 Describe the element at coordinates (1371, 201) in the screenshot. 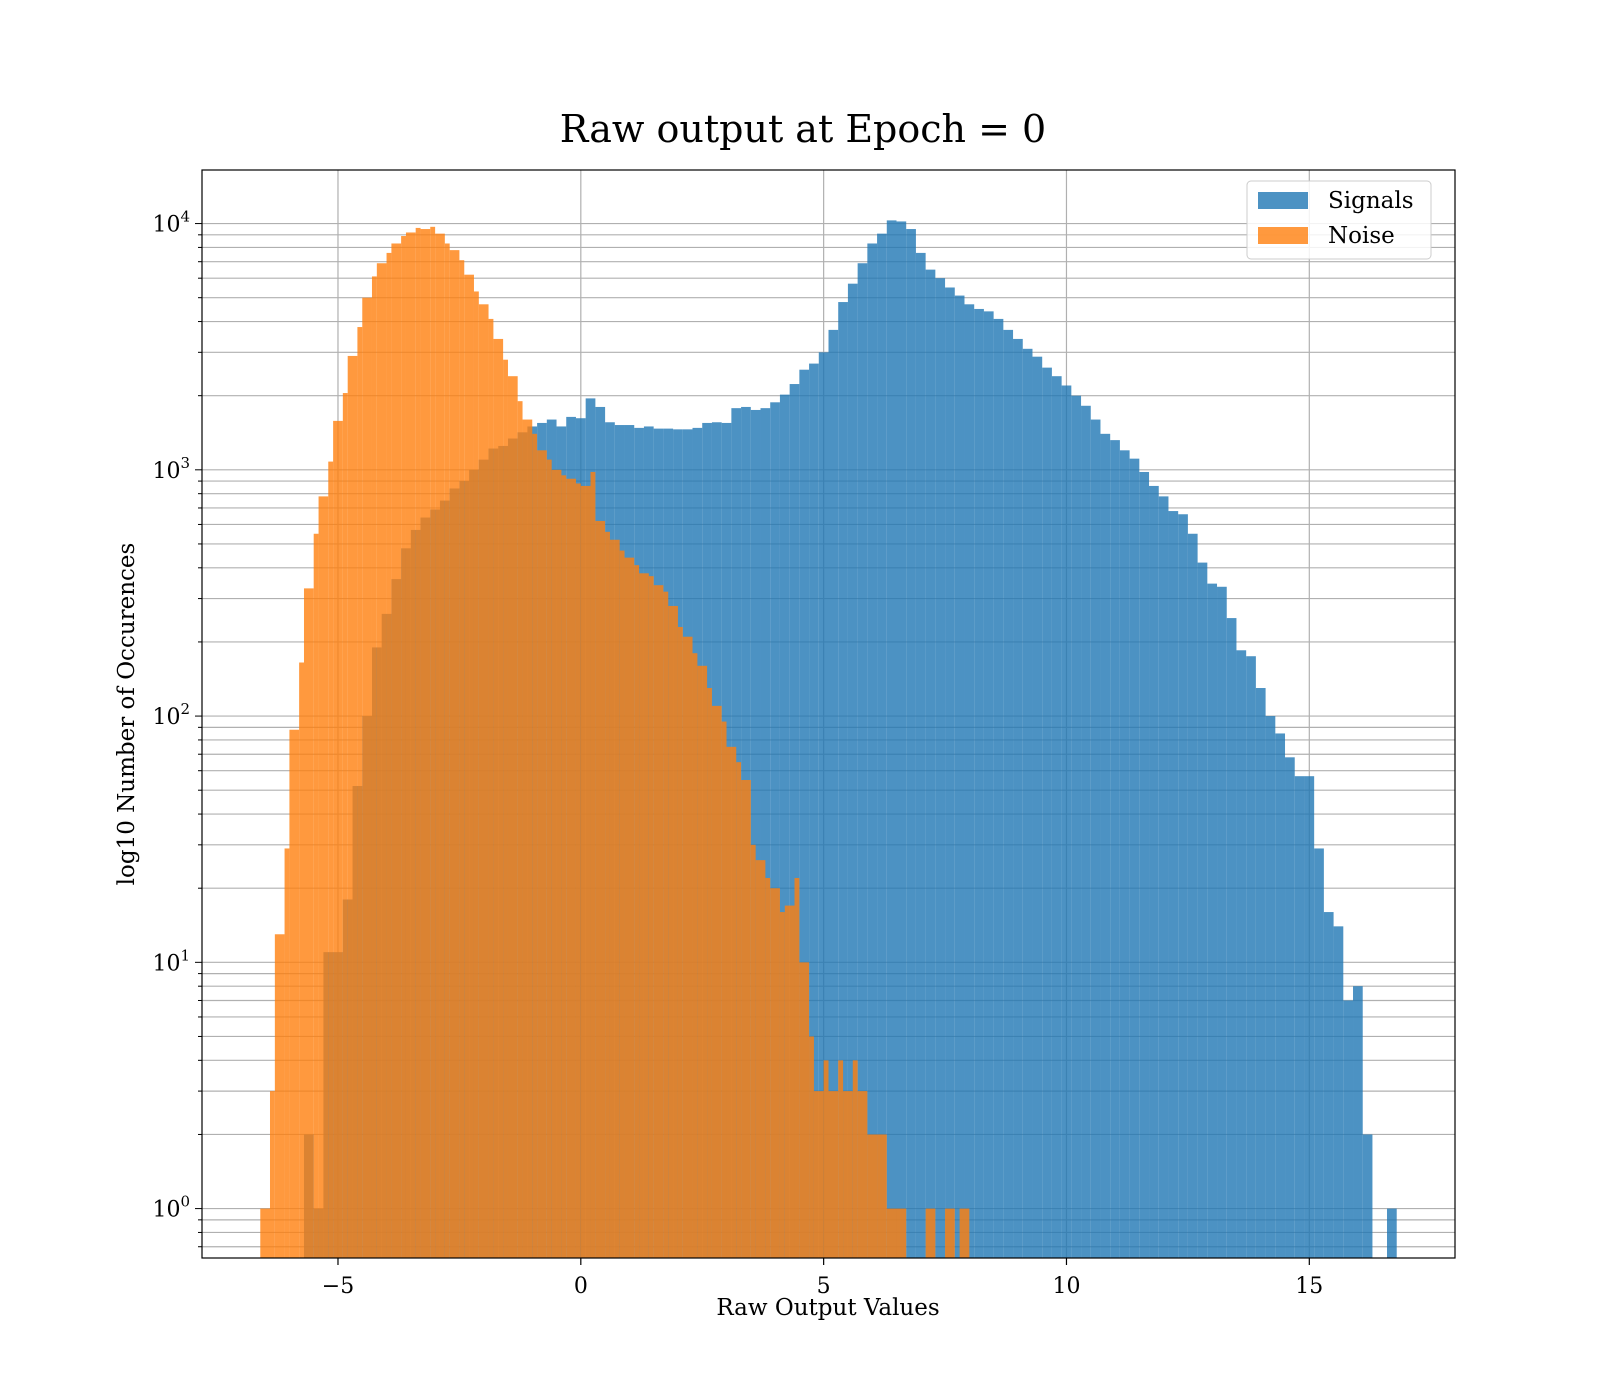

I see `legend-label-signals: Signals` at that location.